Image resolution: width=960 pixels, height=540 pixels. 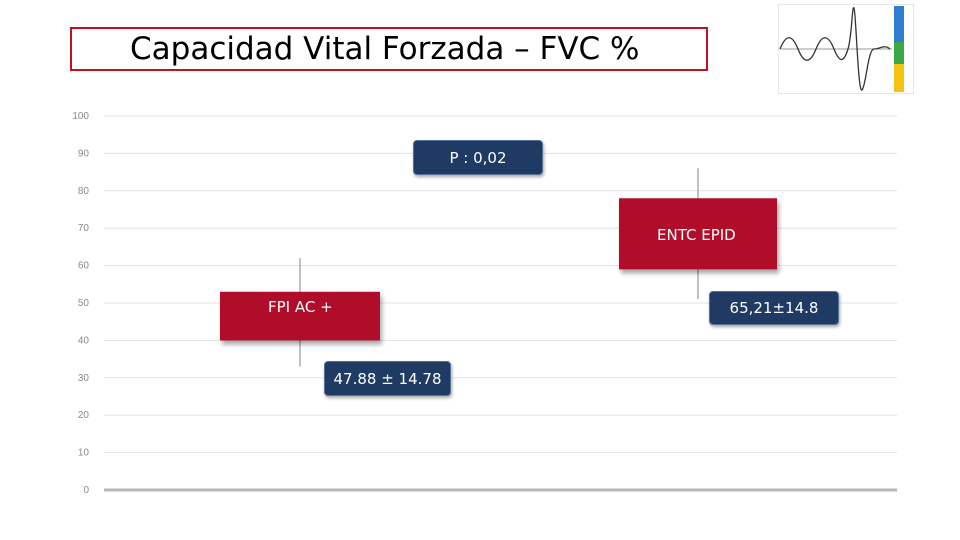 I want to click on page-title: Capacidad Vital Forzada – FVC %, so click(x=385, y=49).